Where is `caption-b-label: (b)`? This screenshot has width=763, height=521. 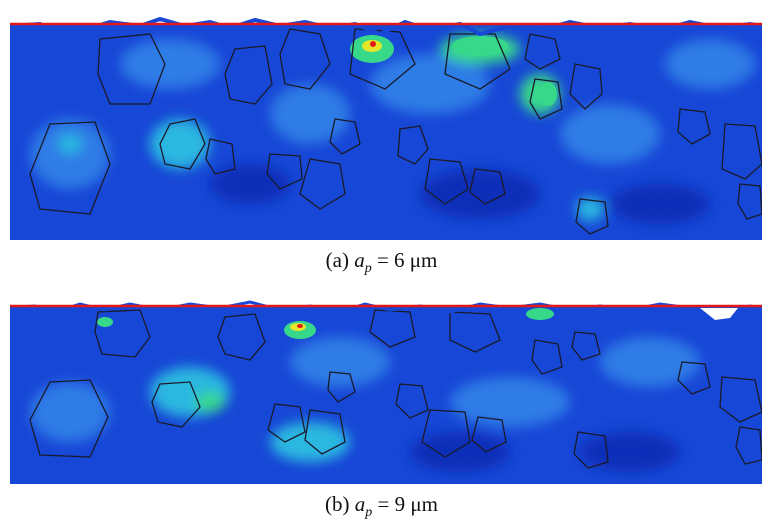
caption-b-label: (b) is located at coordinates (337, 504).